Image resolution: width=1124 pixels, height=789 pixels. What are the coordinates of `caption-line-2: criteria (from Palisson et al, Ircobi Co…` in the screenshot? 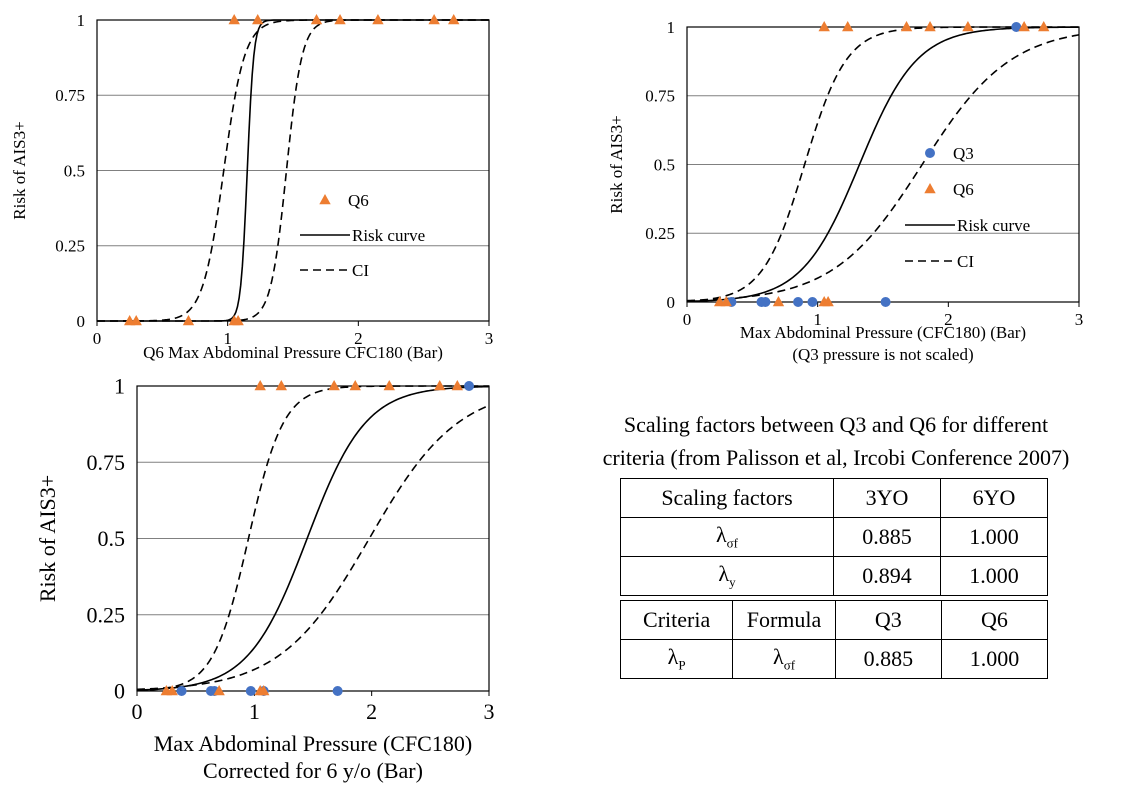 It's located at (836, 457).